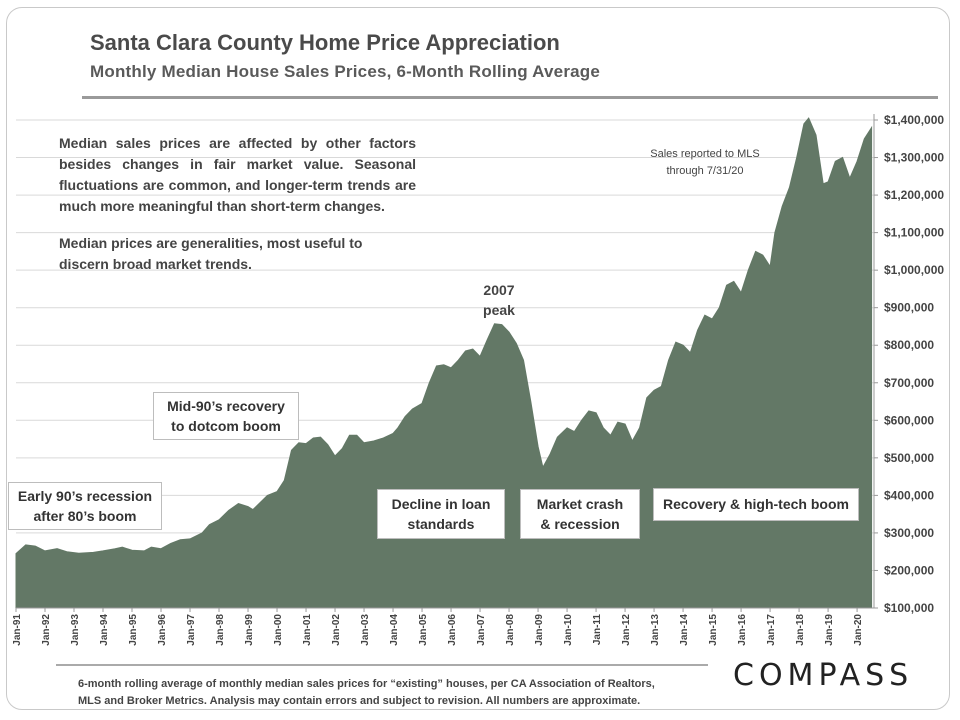 This screenshot has width=960, height=720. Describe the element at coordinates (441, 504) in the screenshot. I see `decline-callout-line1: Decline in loan` at that location.